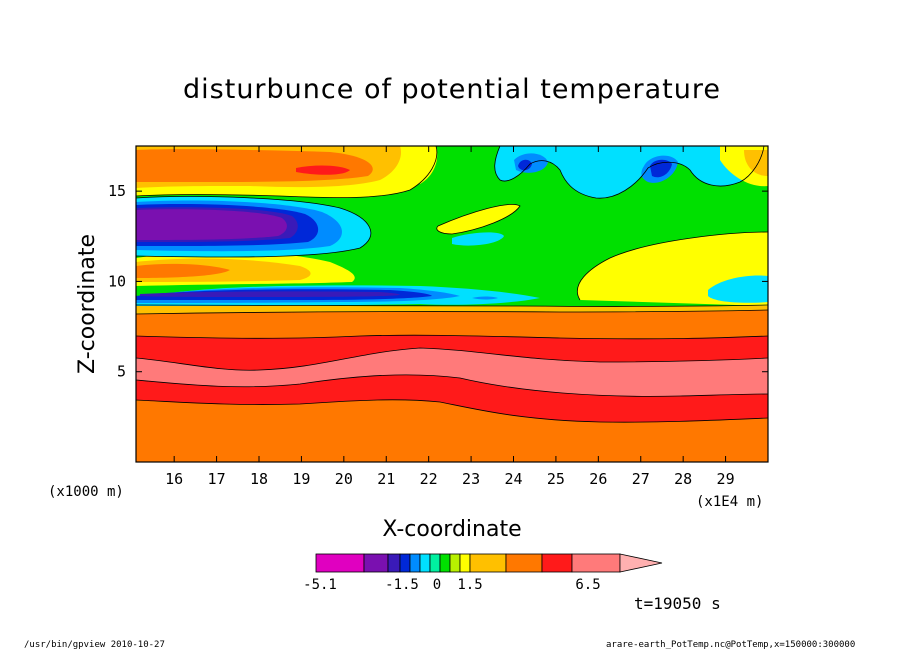 The height and width of the screenshot is (654, 904). I want to click on colorbar-tick-label: 1.5, so click(469, 585).